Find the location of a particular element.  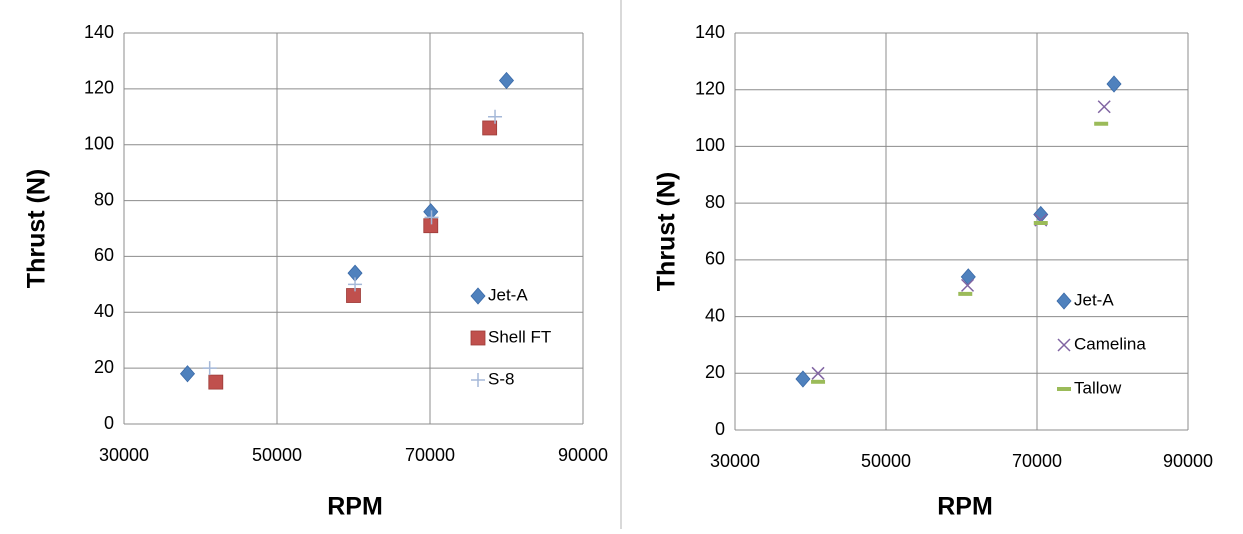

legend-label: S-8 is located at coordinates (501, 378).